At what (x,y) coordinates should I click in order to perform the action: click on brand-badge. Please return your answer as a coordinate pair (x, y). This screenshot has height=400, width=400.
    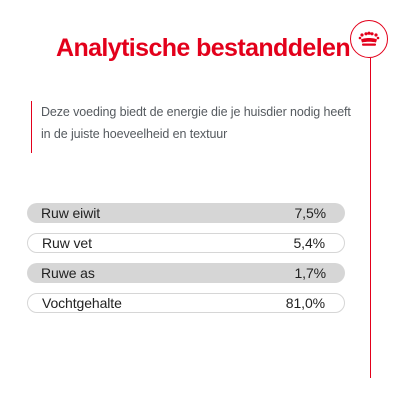
    Looking at the image, I should click on (369, 39).